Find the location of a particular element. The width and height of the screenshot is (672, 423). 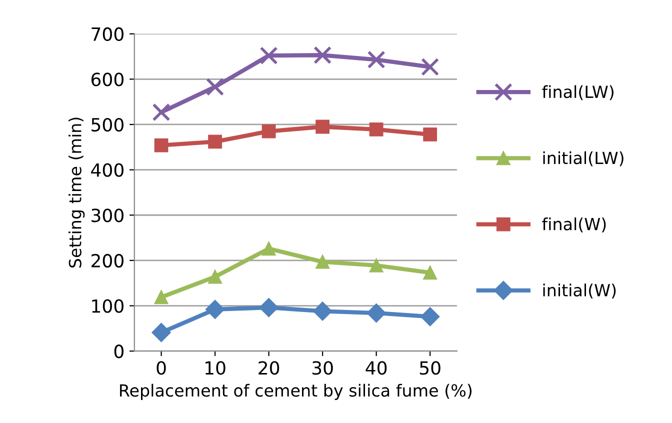

y-tick-label: 700 is located at coordinates (108, 34).